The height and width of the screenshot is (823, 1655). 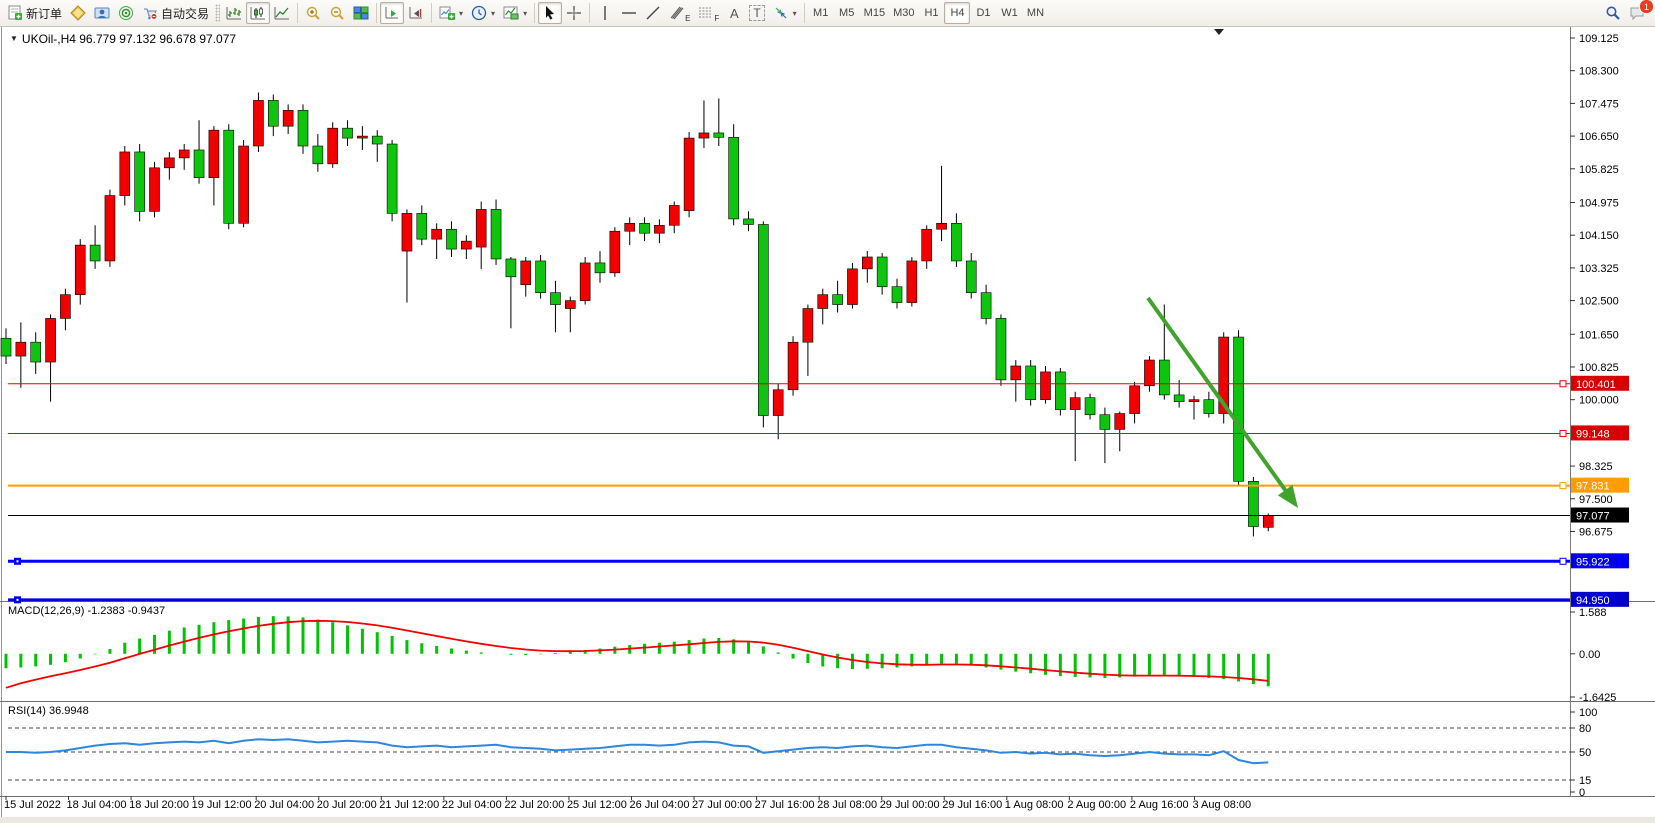 What do you see at coordinates (637, 751) in the screenshot?
I see `rsi-line` at bounding box center [637, 751].